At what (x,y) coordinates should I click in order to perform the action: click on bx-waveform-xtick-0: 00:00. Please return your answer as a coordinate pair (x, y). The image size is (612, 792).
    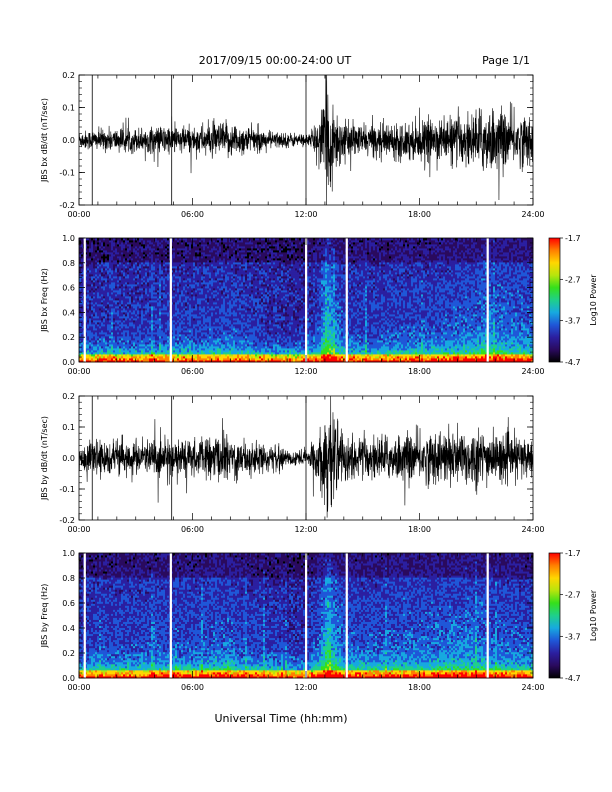
    Looking at the image, I should click on (78, 214).